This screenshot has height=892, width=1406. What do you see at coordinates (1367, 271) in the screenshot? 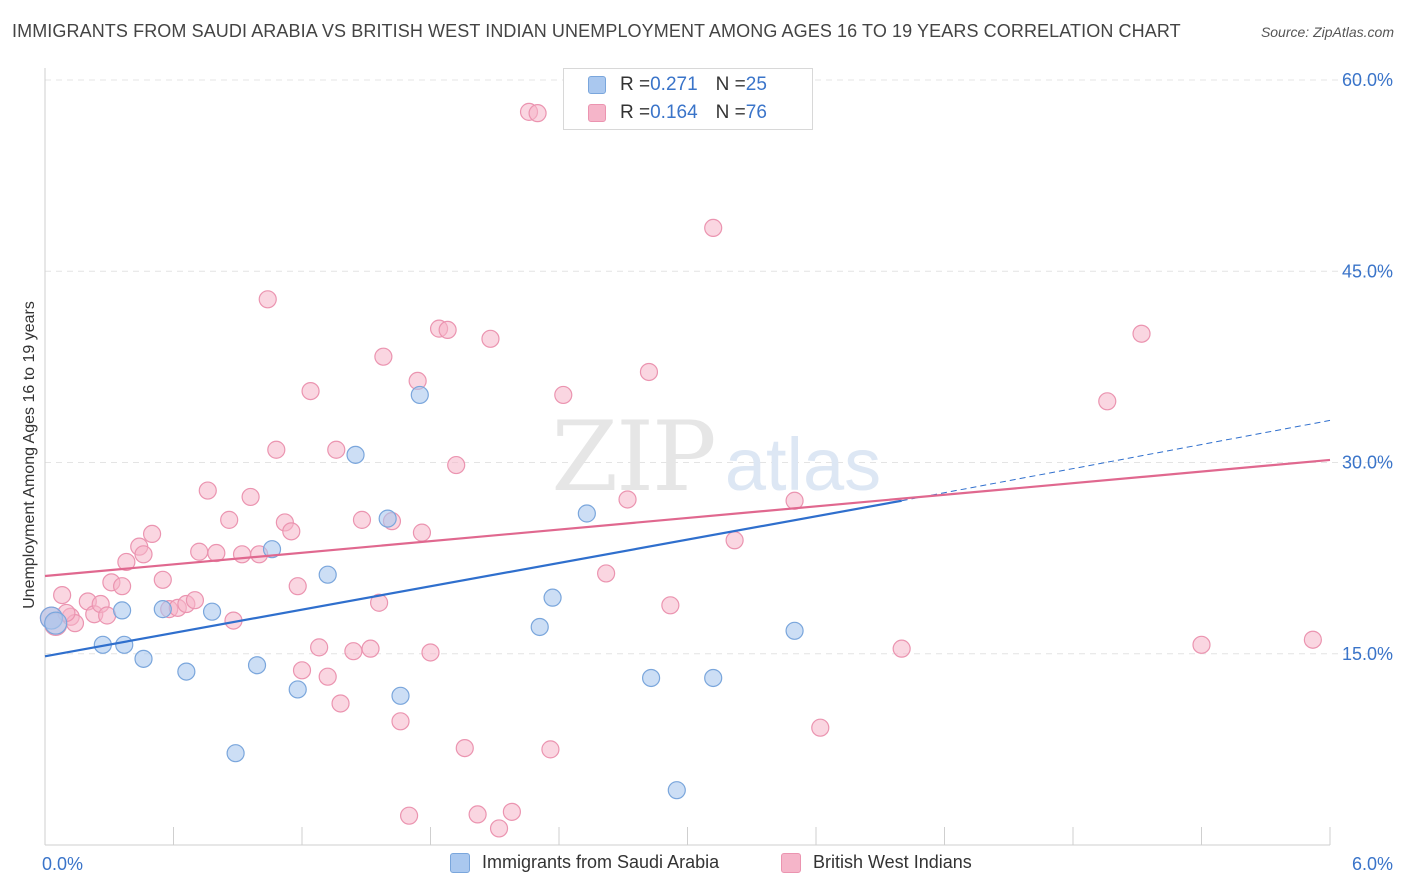
I see `y-tick-label: 45.0%` at bounding box center [1367, 271].